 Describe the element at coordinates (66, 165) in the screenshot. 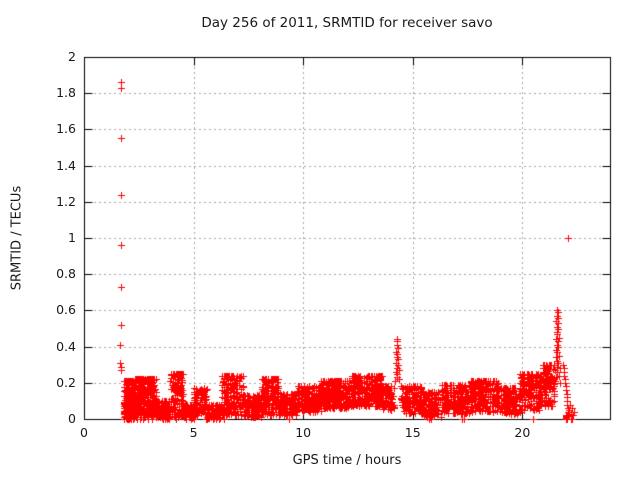

I see `y-tick-label: 1.4` at that location.